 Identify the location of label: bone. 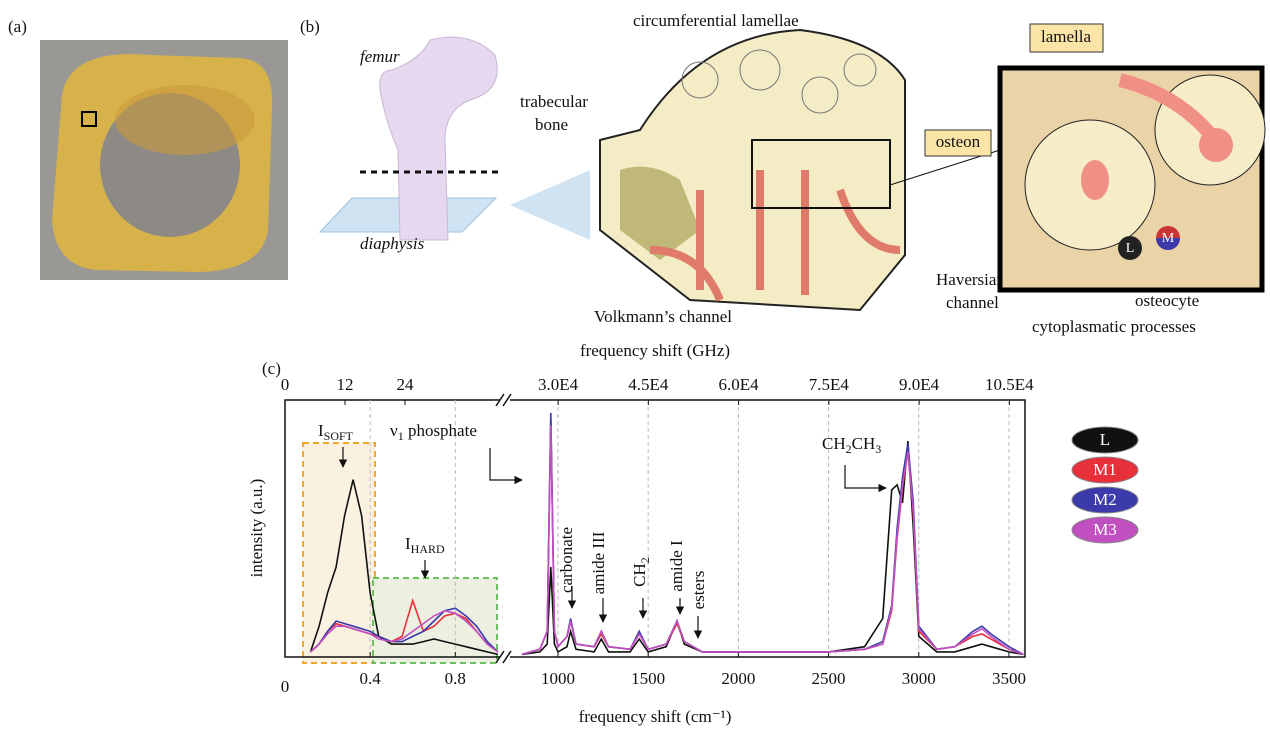
(551, 124).